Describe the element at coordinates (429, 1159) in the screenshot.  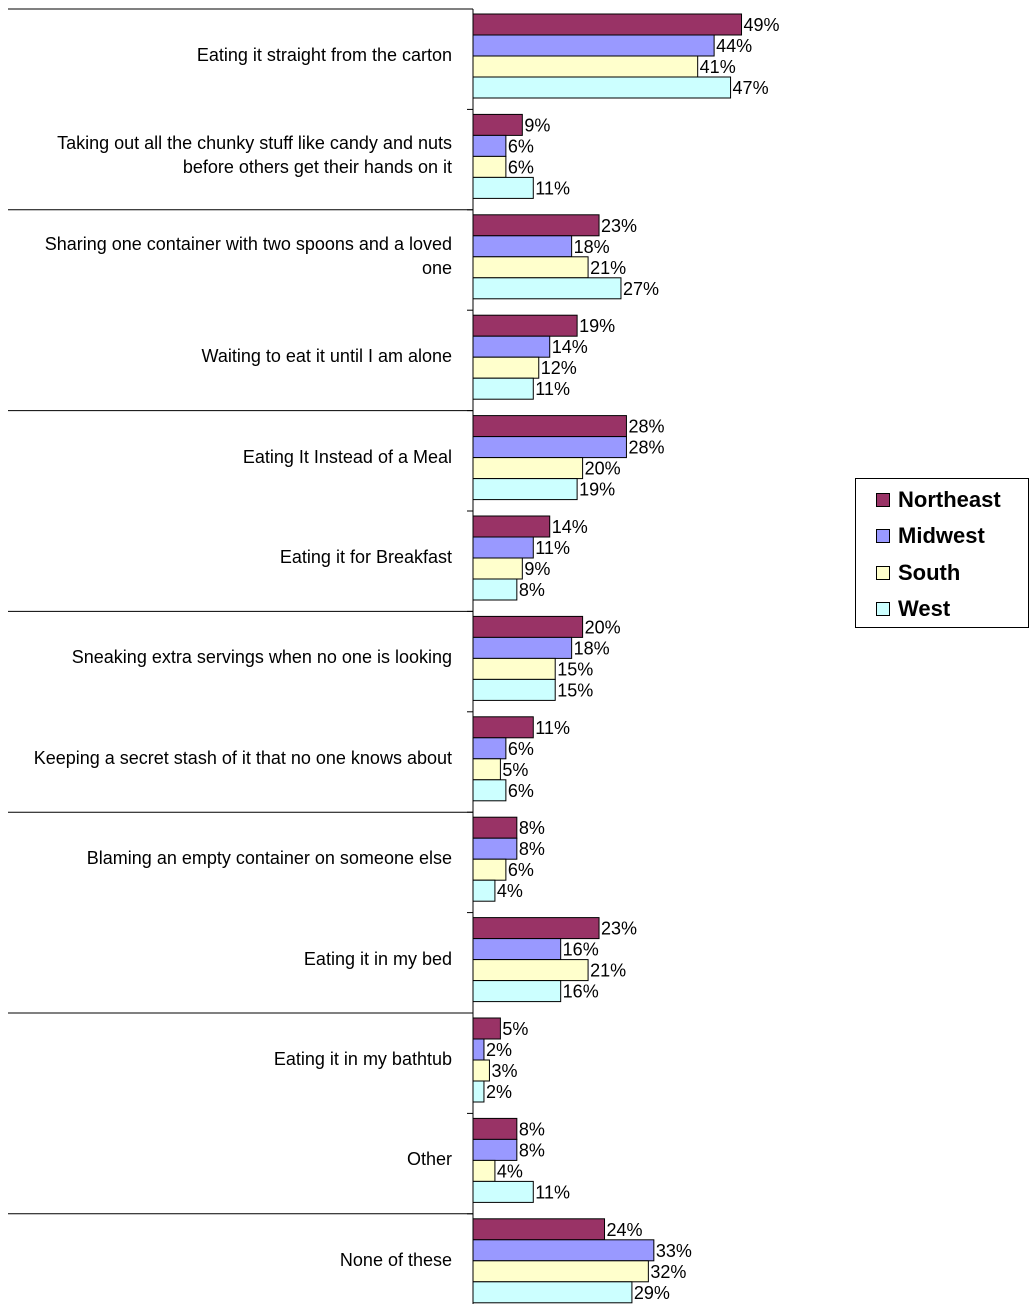
I see `category-label: Other` at that location.